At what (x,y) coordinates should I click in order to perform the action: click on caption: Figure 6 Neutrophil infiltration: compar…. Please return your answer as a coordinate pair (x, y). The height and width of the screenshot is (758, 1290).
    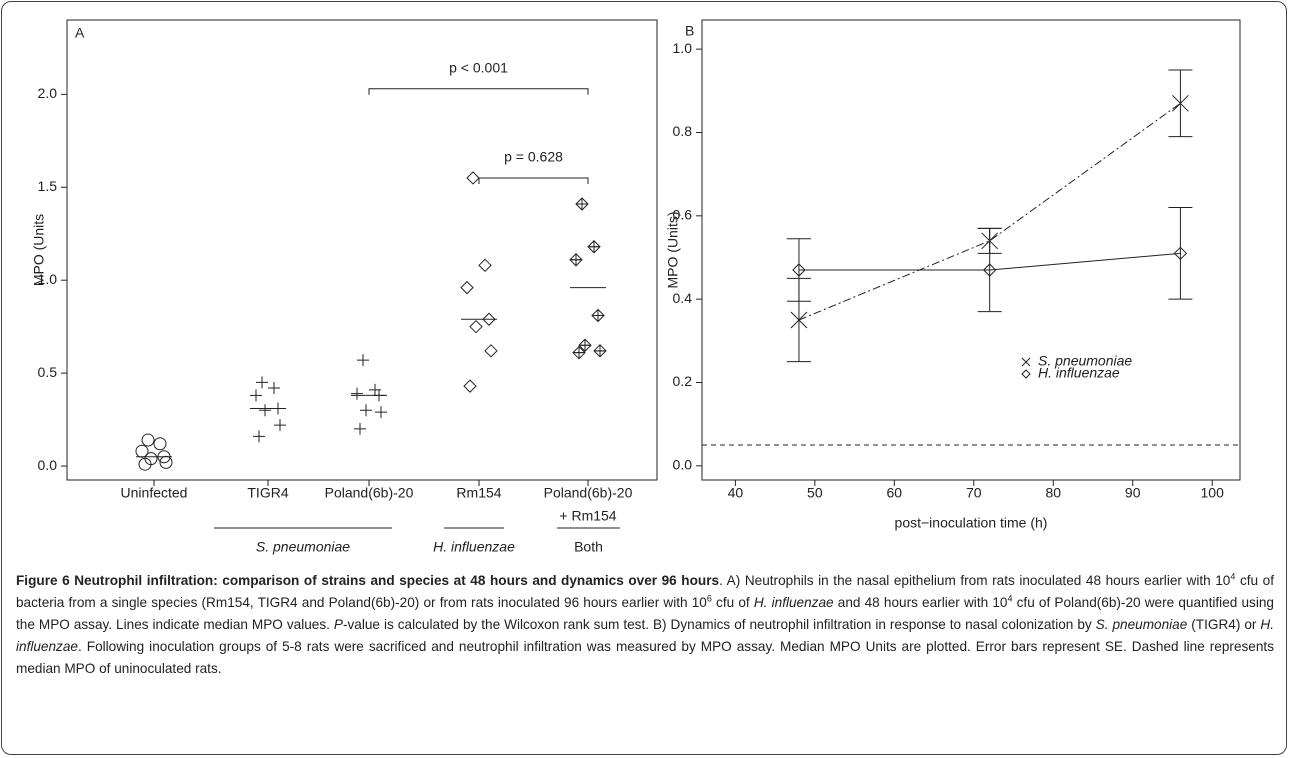
    Looking at the image, I should click on (645, 625).